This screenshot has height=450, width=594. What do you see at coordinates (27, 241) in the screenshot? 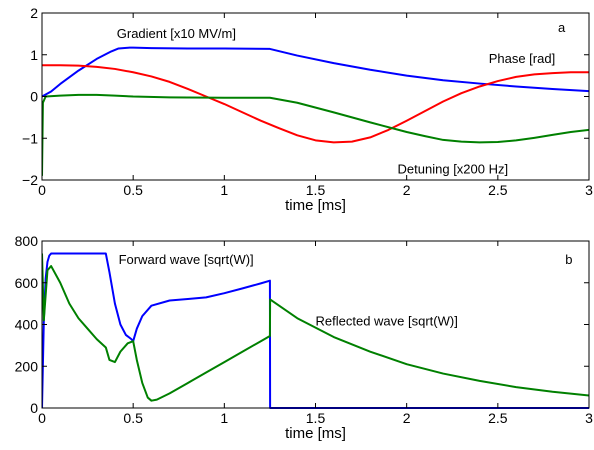
I see `y-tick-label: 800` at bounding box center [27, 241].